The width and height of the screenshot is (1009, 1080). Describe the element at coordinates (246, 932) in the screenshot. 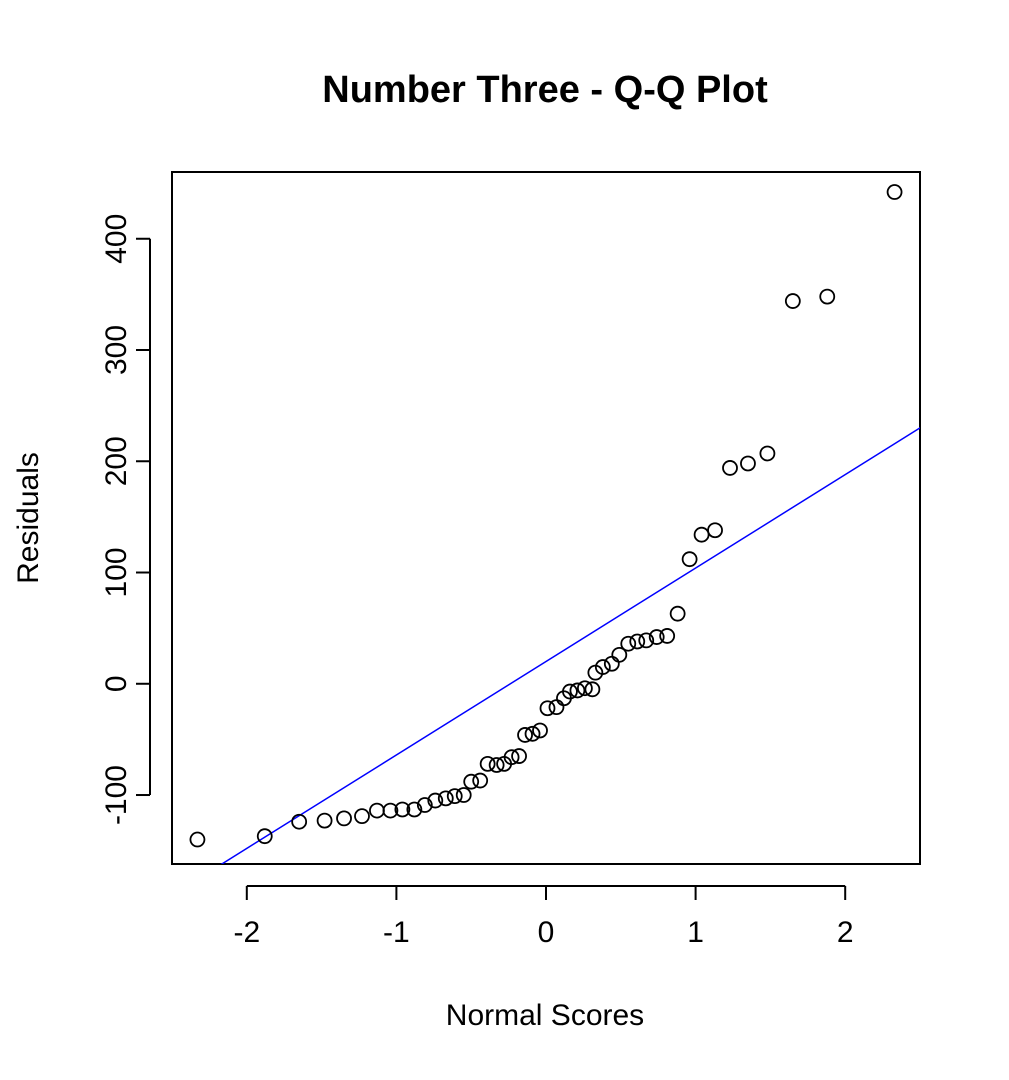

I see `x-tick-label: -2` at that location.